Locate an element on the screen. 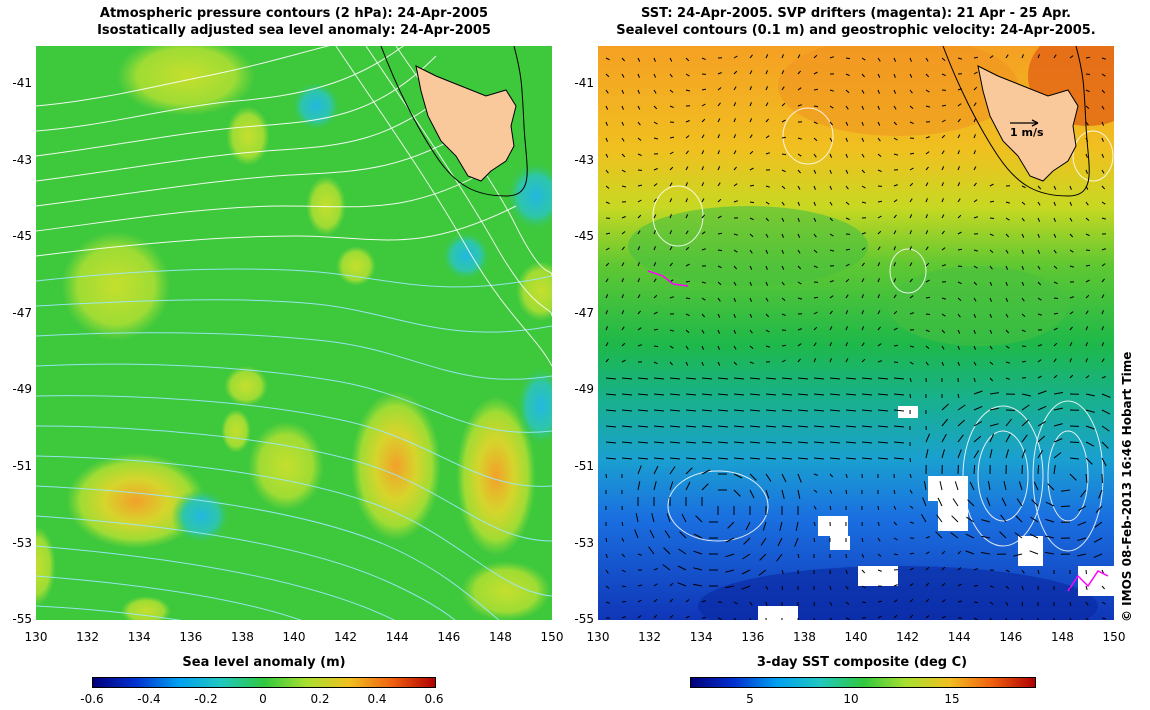  lon-tick-label: 142 is located at coordinates (908, 637).